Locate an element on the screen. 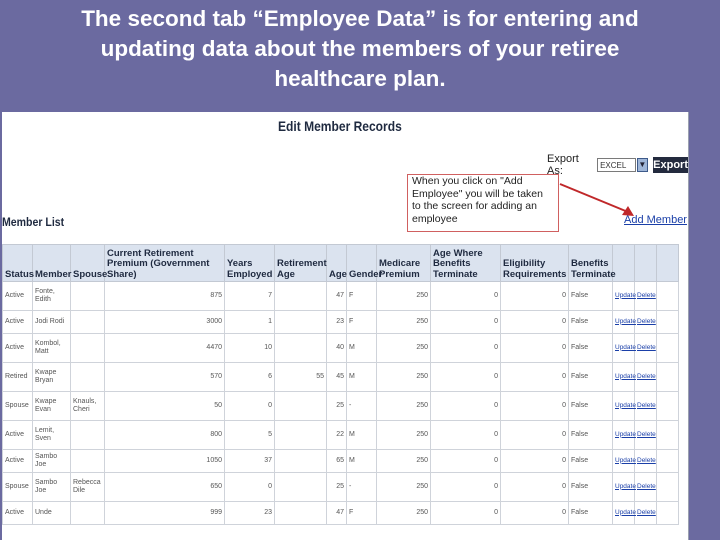 The width and height of the screenshot is (720, 540). gender-cell: M is located at coordinates (361, 348).